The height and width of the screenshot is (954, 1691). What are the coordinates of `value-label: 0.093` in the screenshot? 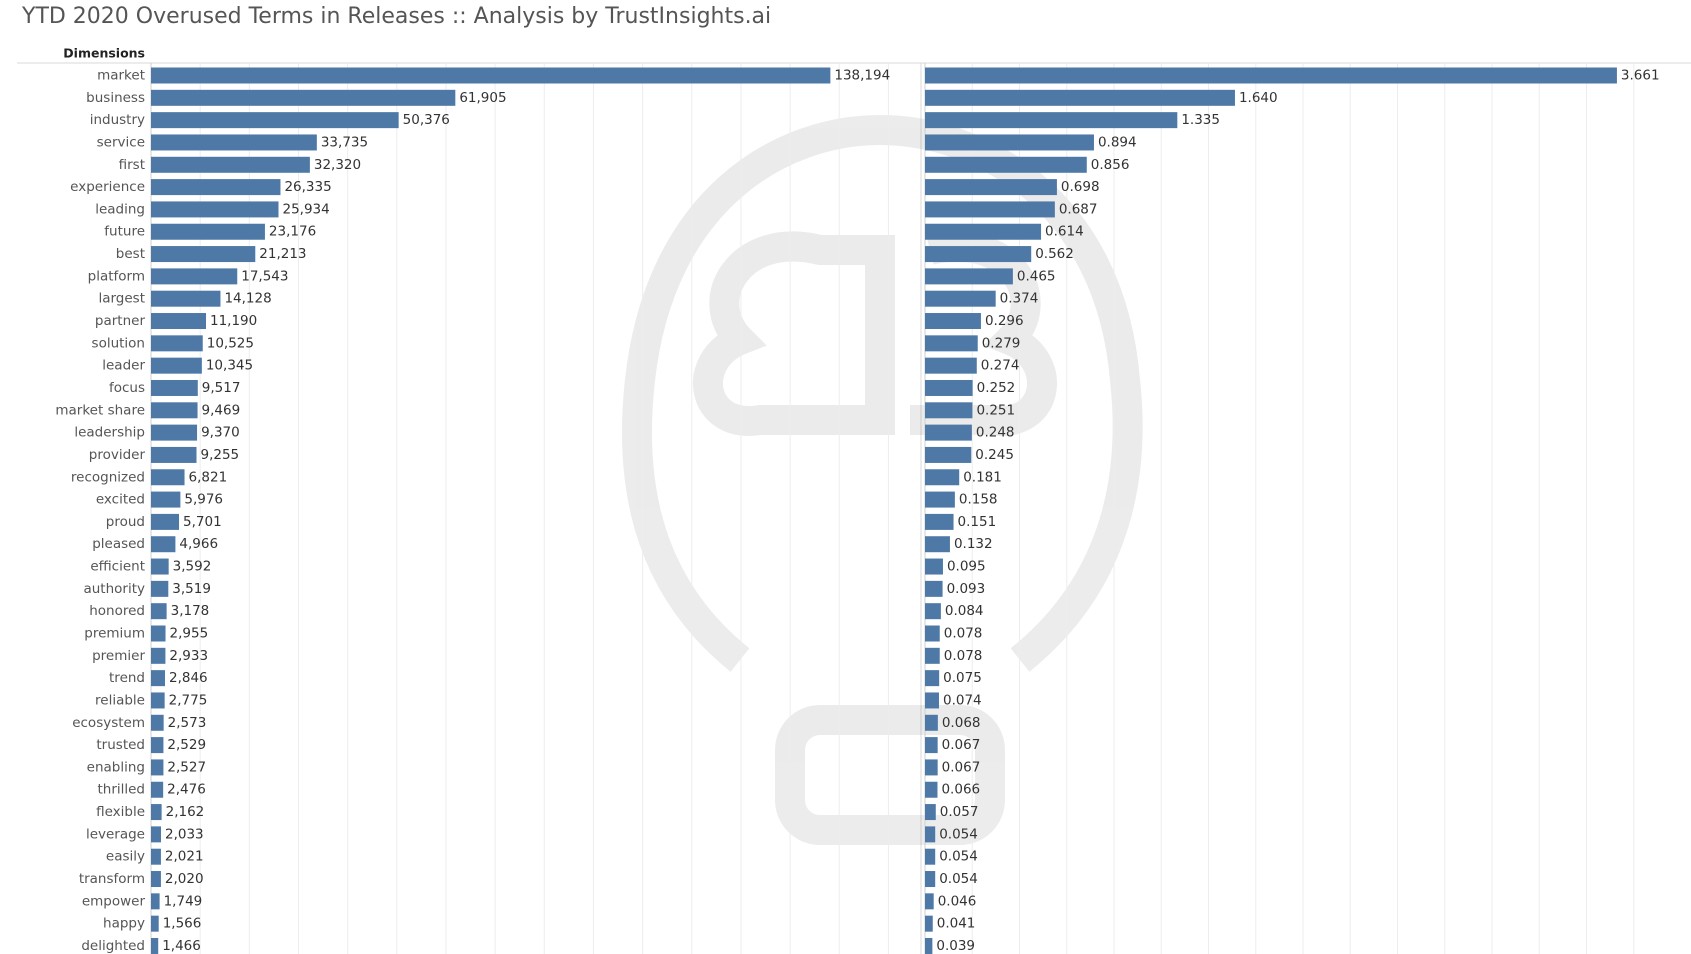 It's located at (966, 589).